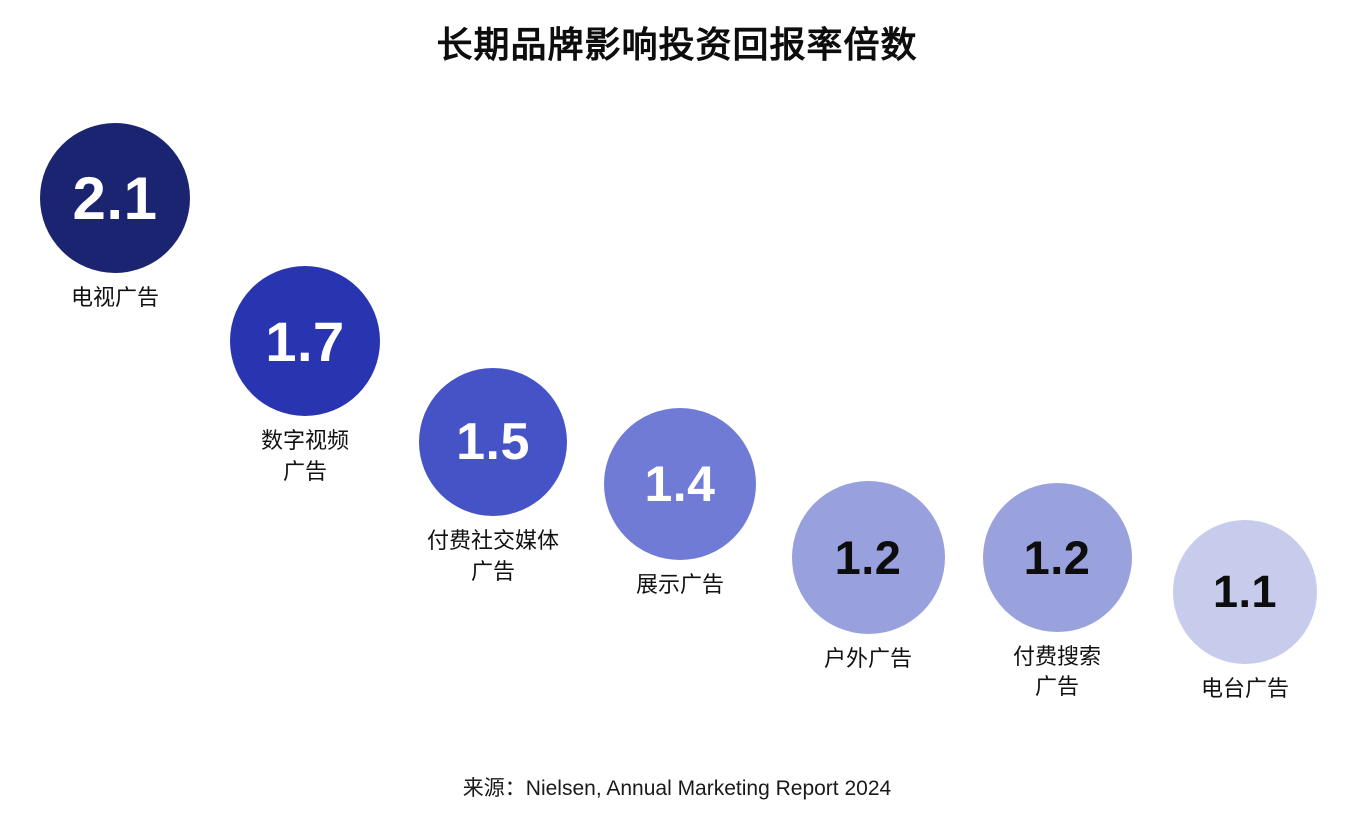 This screenshot has width=1354, height=813. I want to click on bubble-label: 户外广告, so click(867, 658).